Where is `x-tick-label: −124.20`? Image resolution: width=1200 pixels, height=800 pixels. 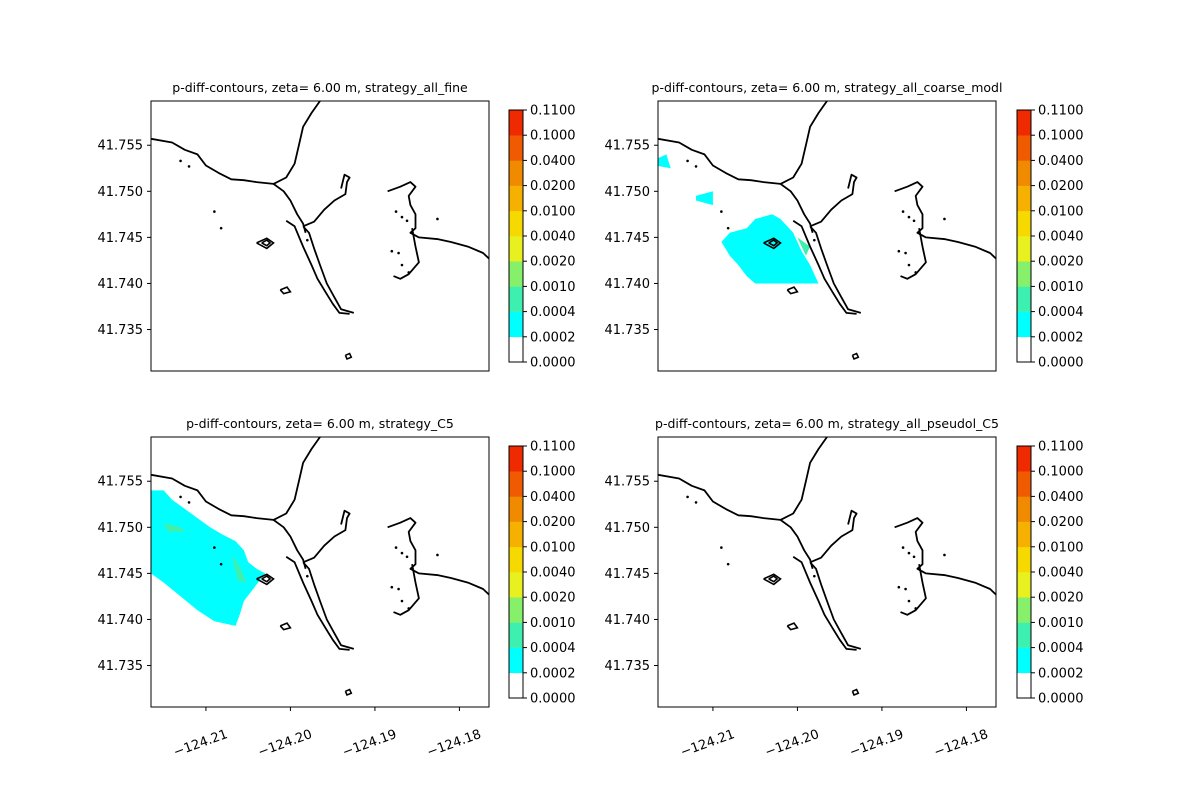
x-tick-label: −124.20 is located at coordinates (792, 743).